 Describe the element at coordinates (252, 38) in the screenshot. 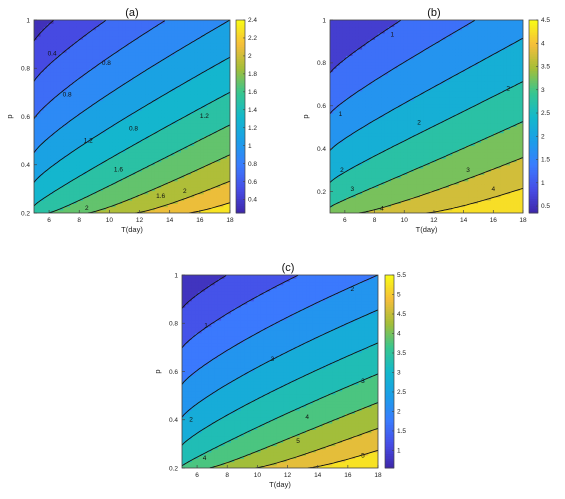

I see `colorbar-tick-label: 2.2` at that location.